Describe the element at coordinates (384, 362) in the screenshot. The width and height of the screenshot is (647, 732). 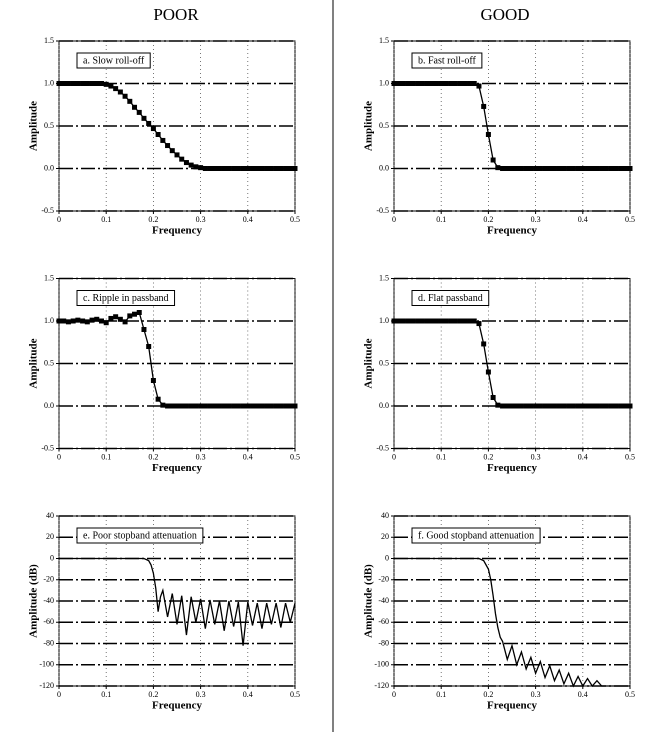
I see `y-tick-label: 0.5` at that location.